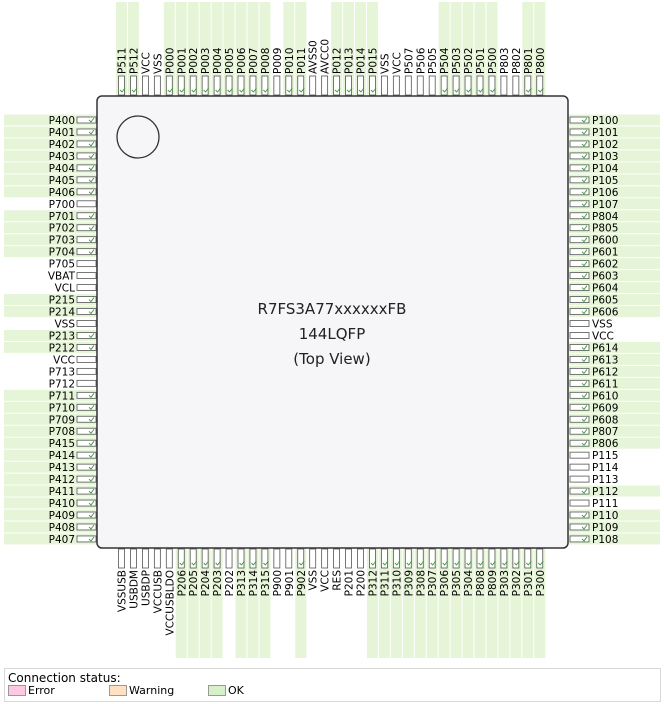  What do you see at coordinates (457, 583) in the screenshot?
I see `pin-label: P305` at bounding box center [457, 583].